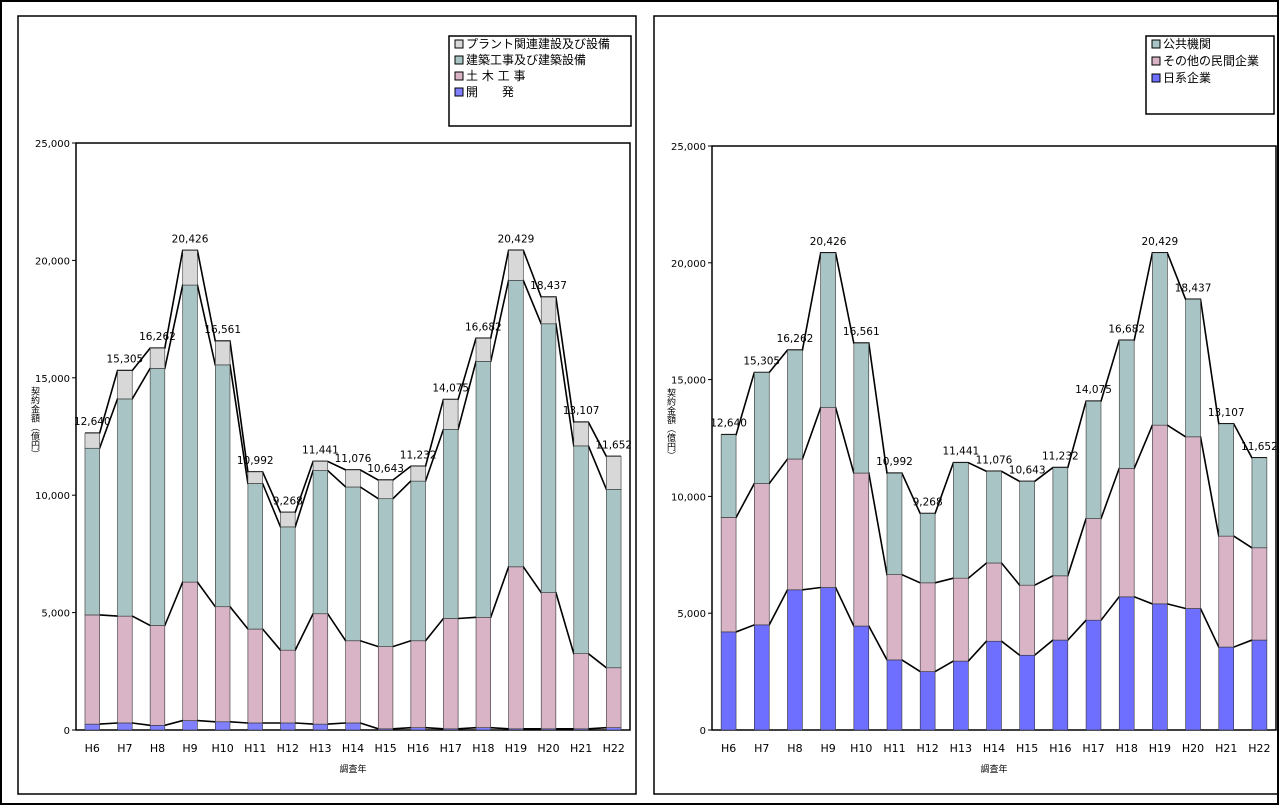  I want to click on x-tick-label: H10, so click(861, 748).